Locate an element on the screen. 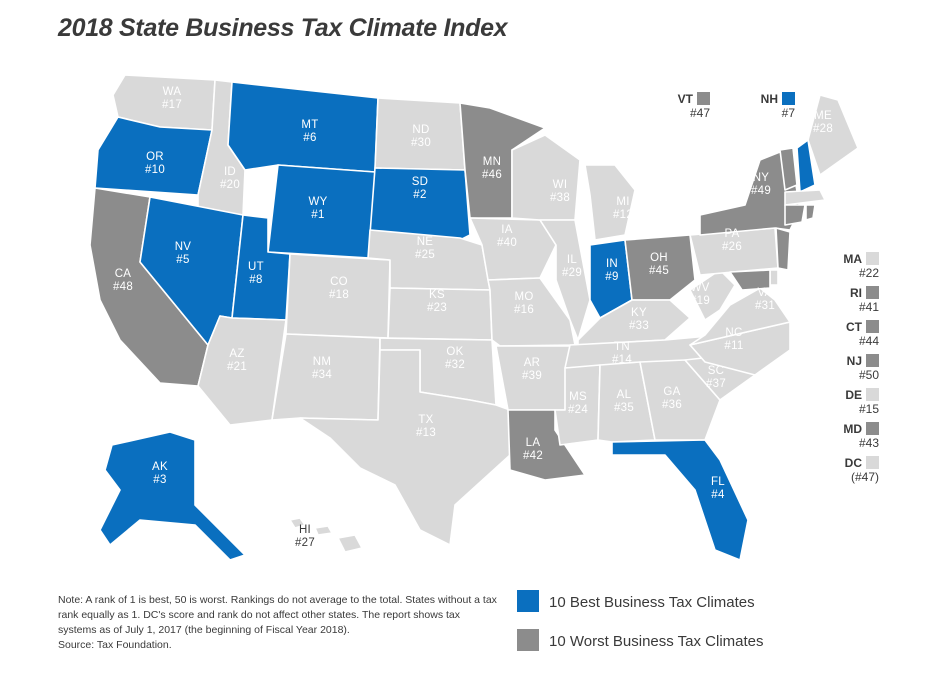 This screenshot has width=937, height=700. state-rank-ms: #24 is located at coordinates (578, 410).